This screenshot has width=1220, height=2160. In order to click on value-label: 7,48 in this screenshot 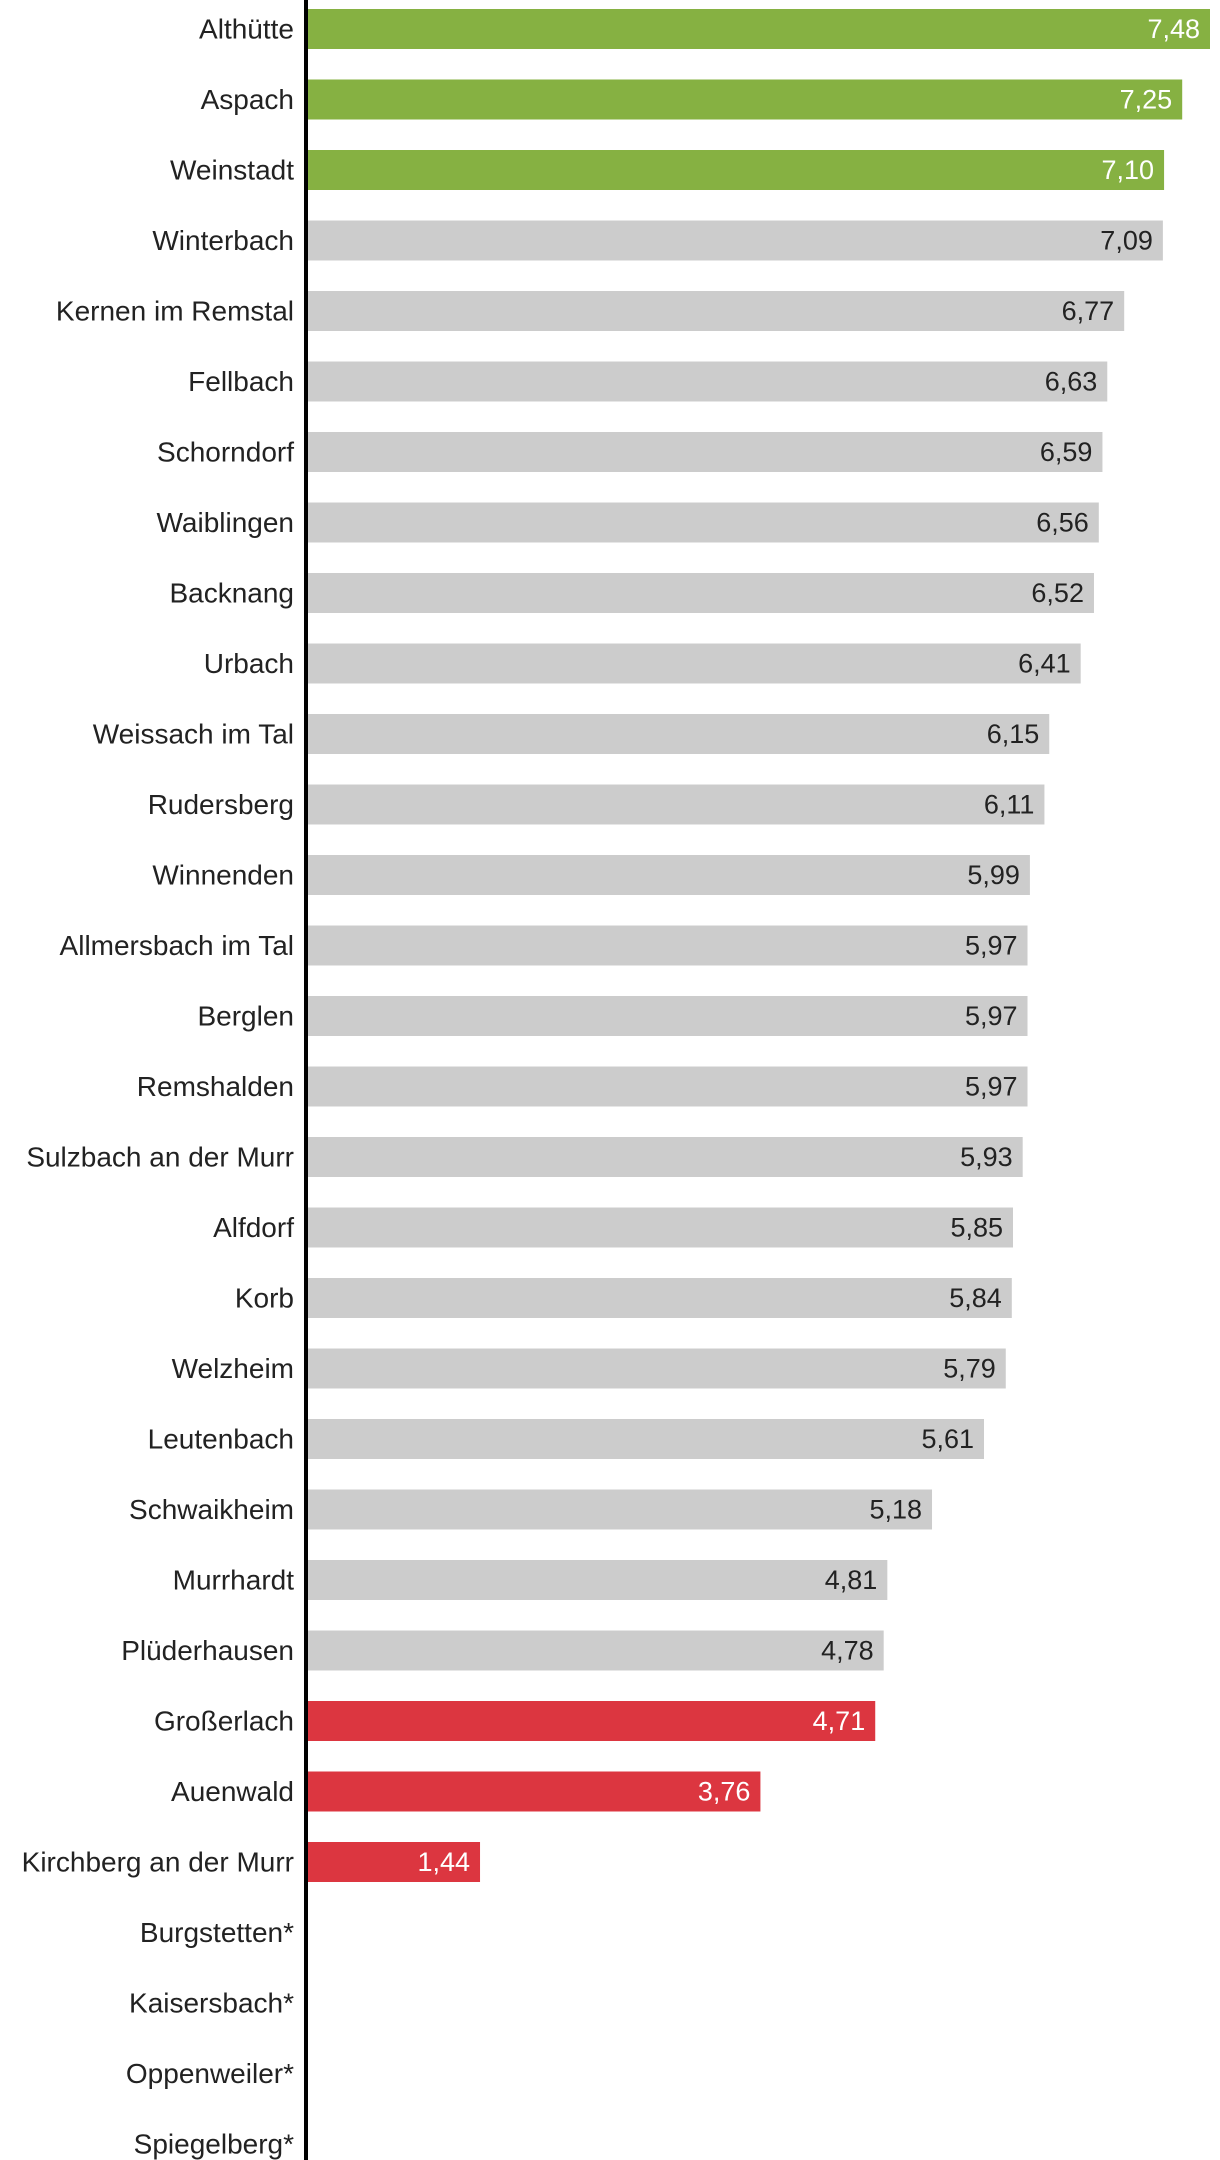, I will do `click(1173, 29)`.